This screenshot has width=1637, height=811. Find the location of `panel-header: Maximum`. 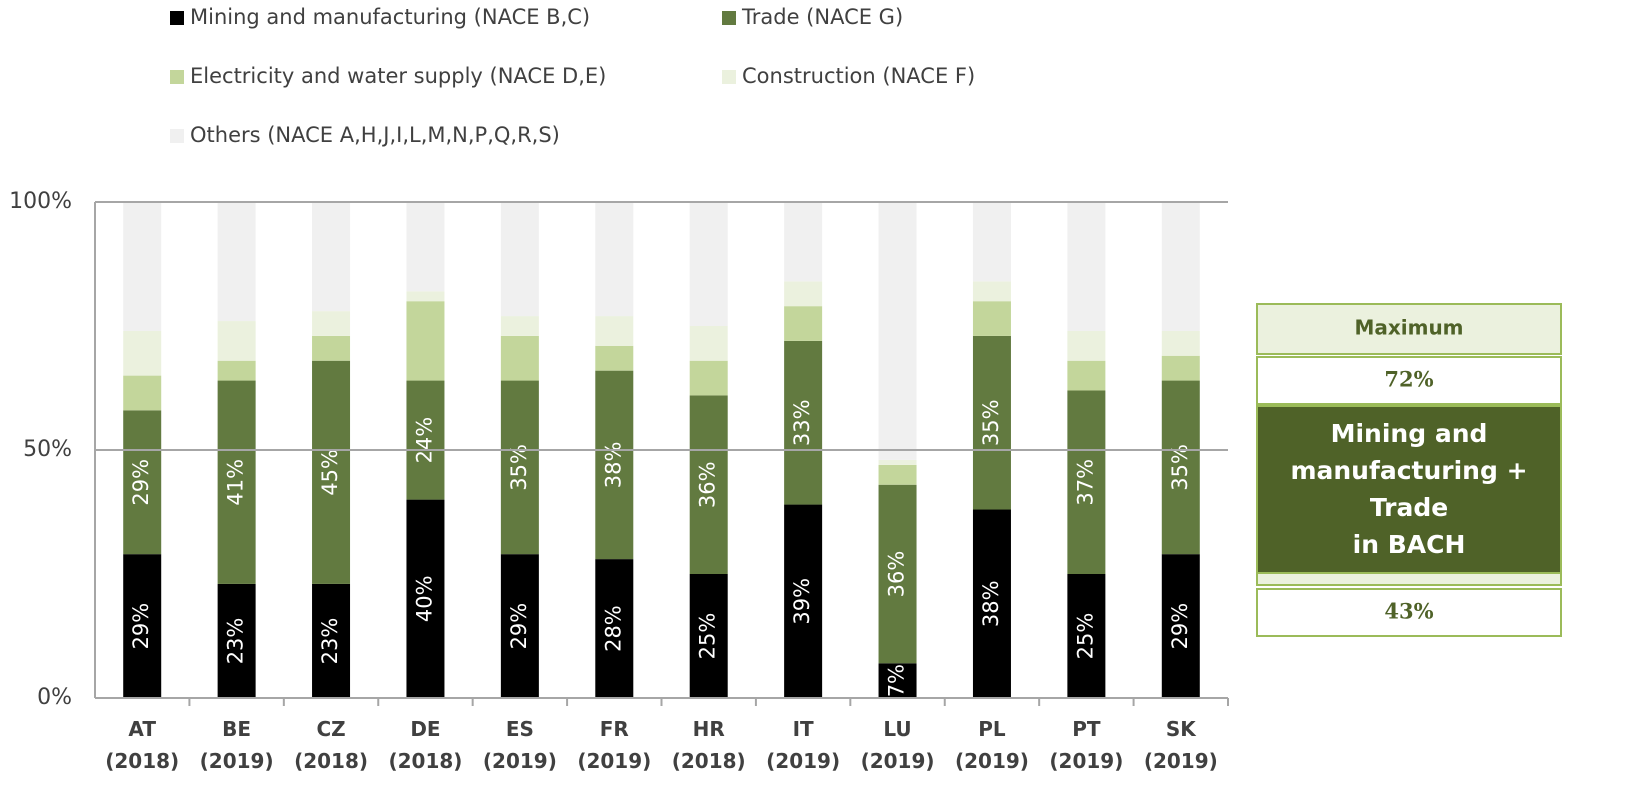

panel-header: Maximum is located at coordinates (1408, 328).